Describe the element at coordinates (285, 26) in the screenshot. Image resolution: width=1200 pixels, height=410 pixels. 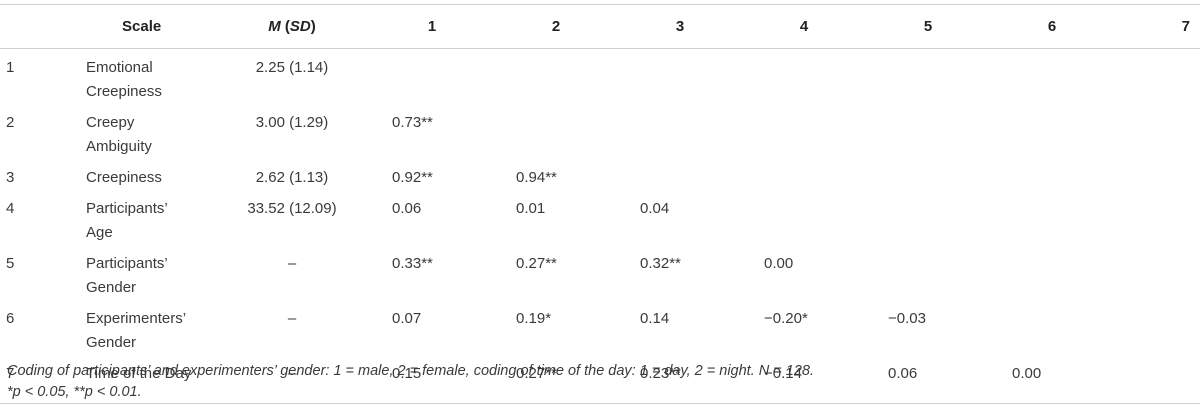
I see `header-paren-open: (` at that location.